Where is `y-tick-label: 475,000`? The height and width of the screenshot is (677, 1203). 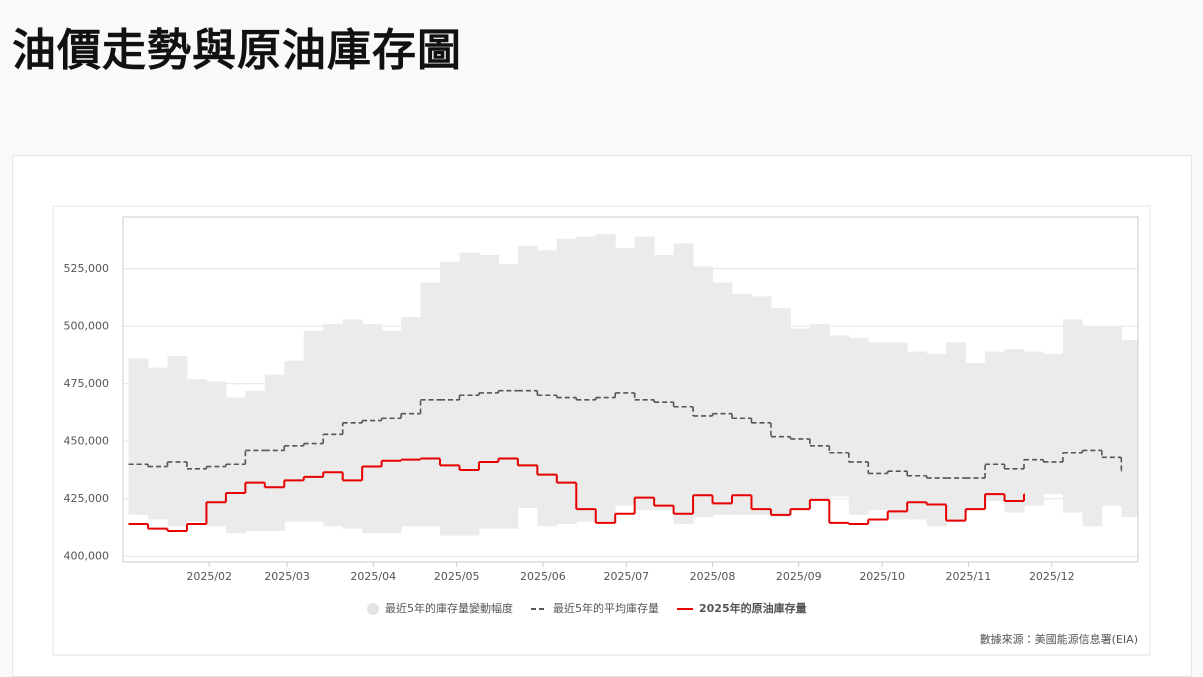
y-tick-label: 475,000 is located at coordinates (87, 383).